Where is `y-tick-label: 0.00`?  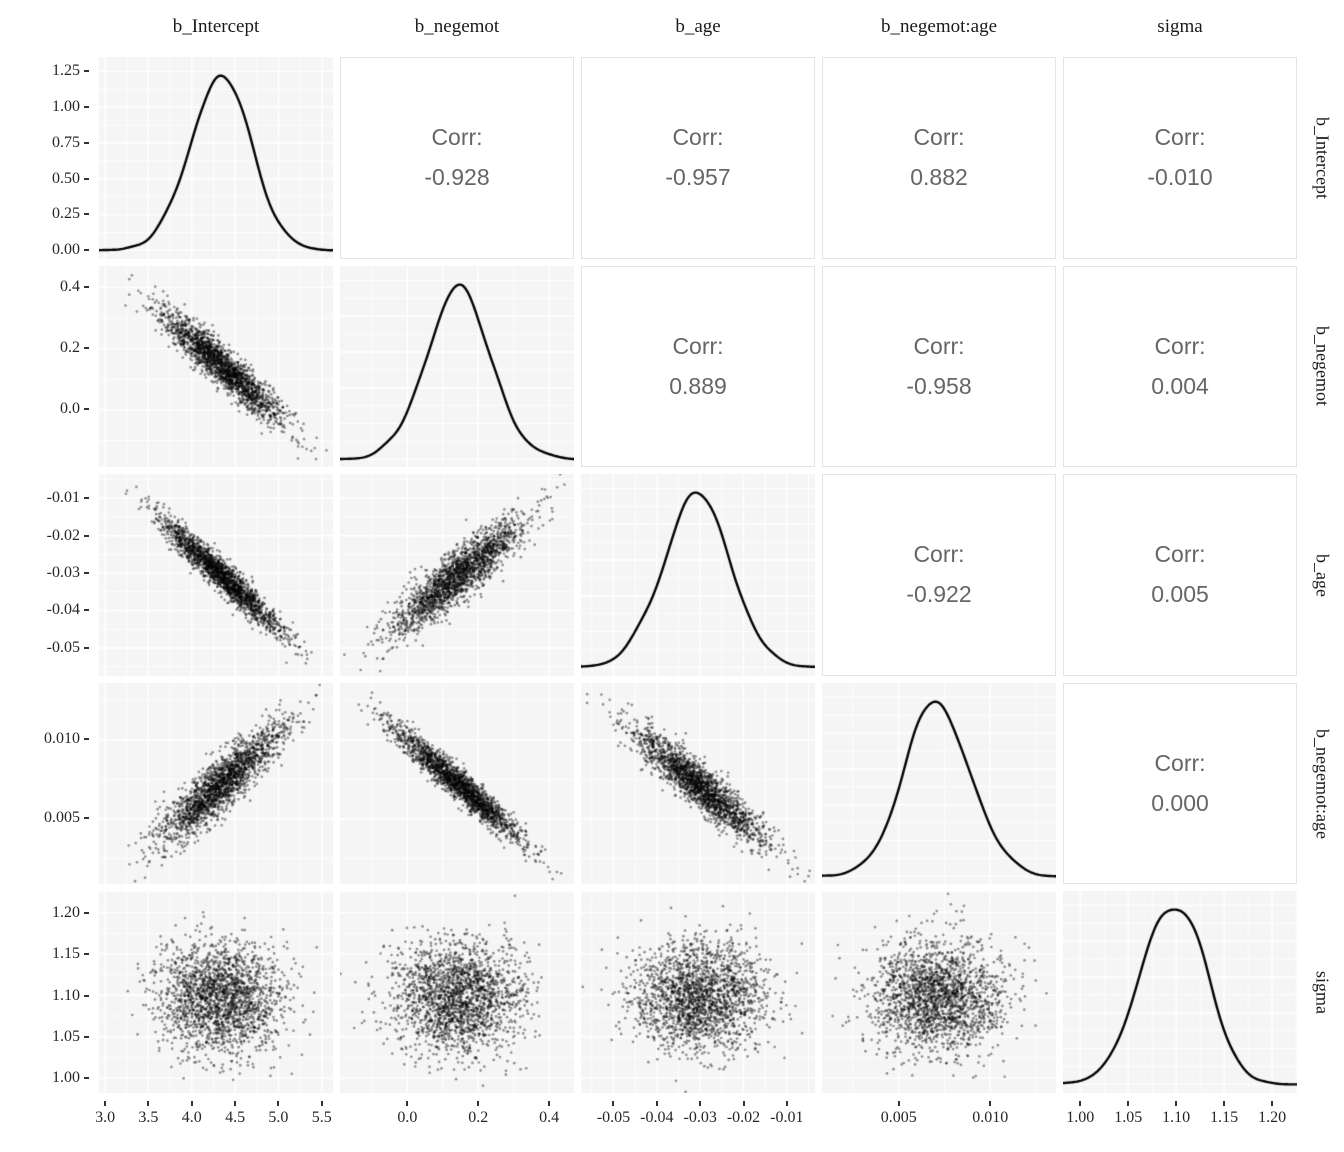 y-tick-label: 0.00 is located at coordinates (66, 249).